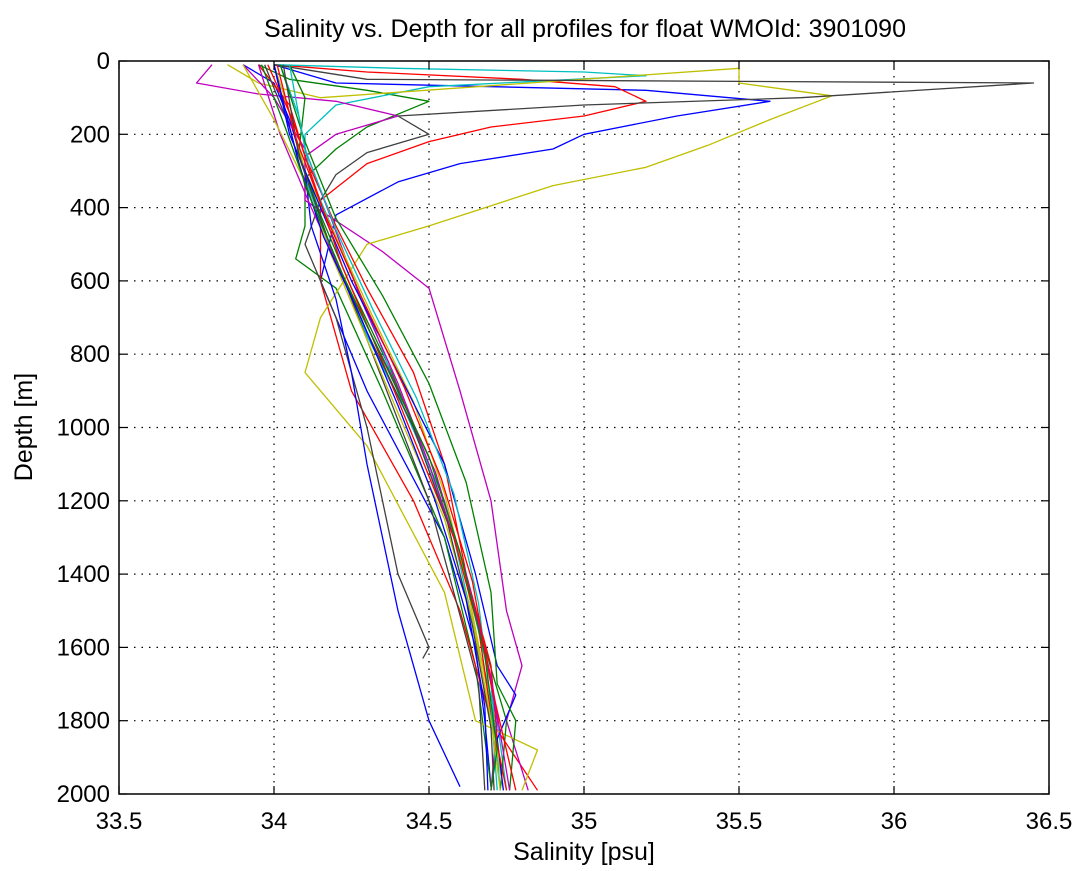 This screenshot has width=1083, height=871. Describe the element at coordinates (83, 574) in the screenshot. I see `y-tick-label: 1400` at that location.